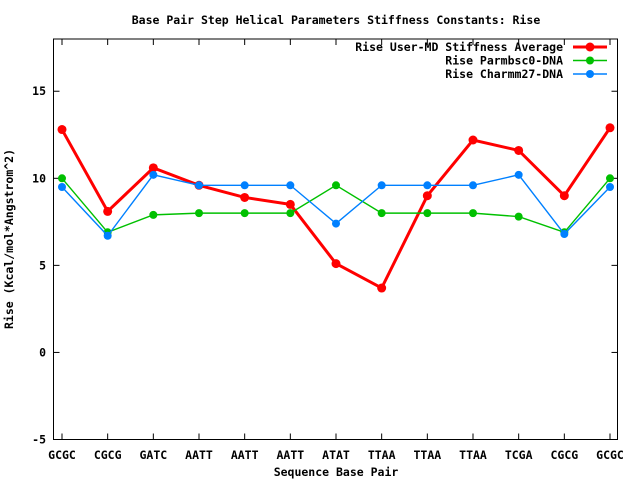 The height and width of the screenshot is (480, 640). I want to click on x-tick-label: TCGA, so click(519, 455).